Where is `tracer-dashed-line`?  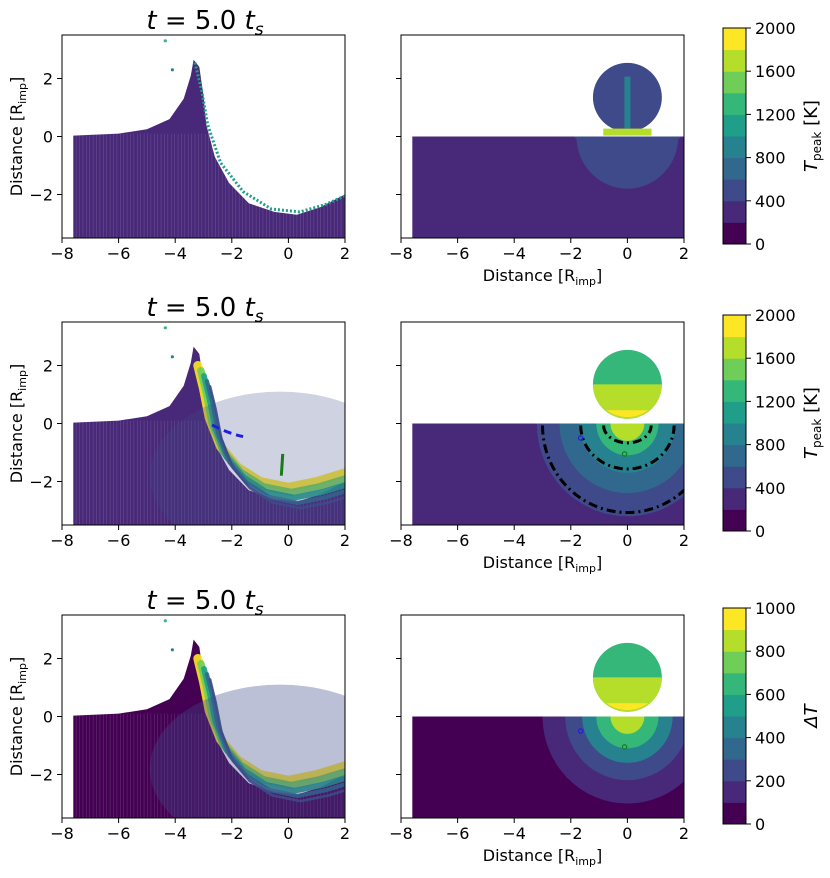
tracer-dashed-line is located at coordinates (227, 431).